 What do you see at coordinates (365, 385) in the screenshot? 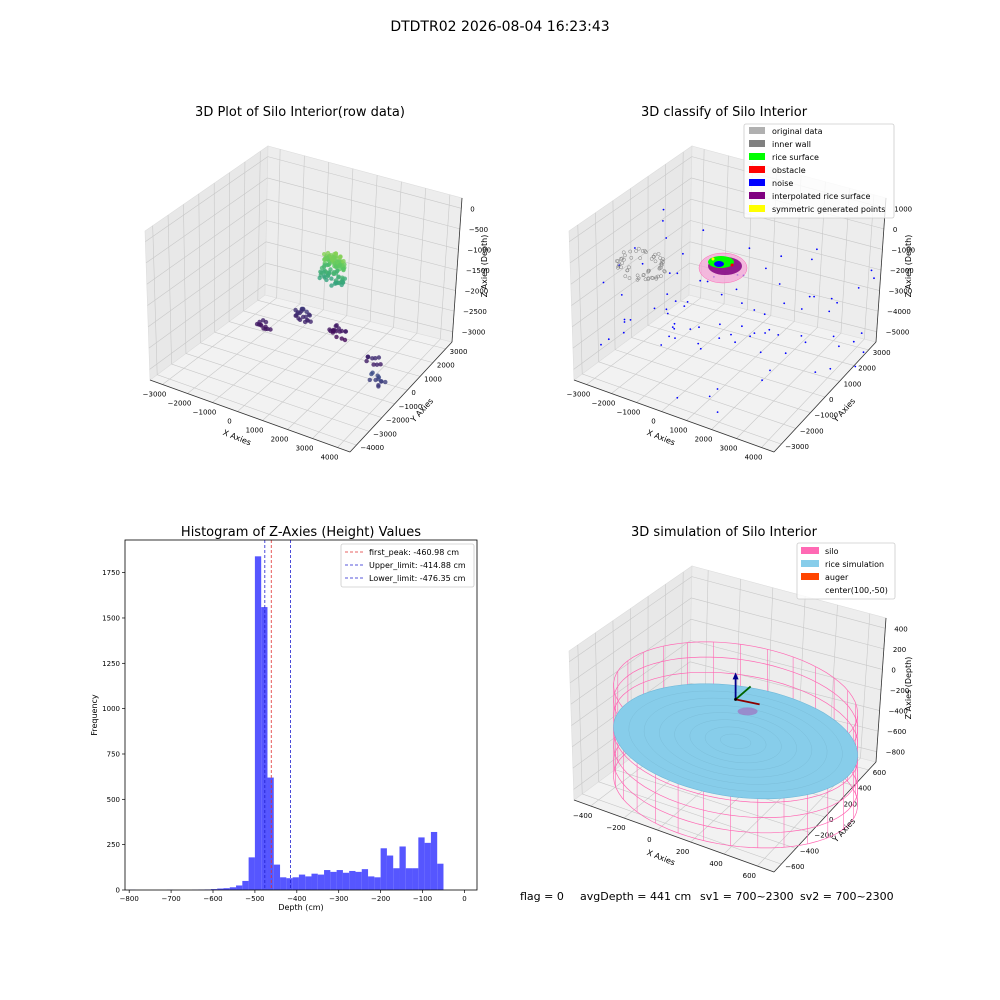
I see `p0-x-gridline` at bounding box center [365, 385].